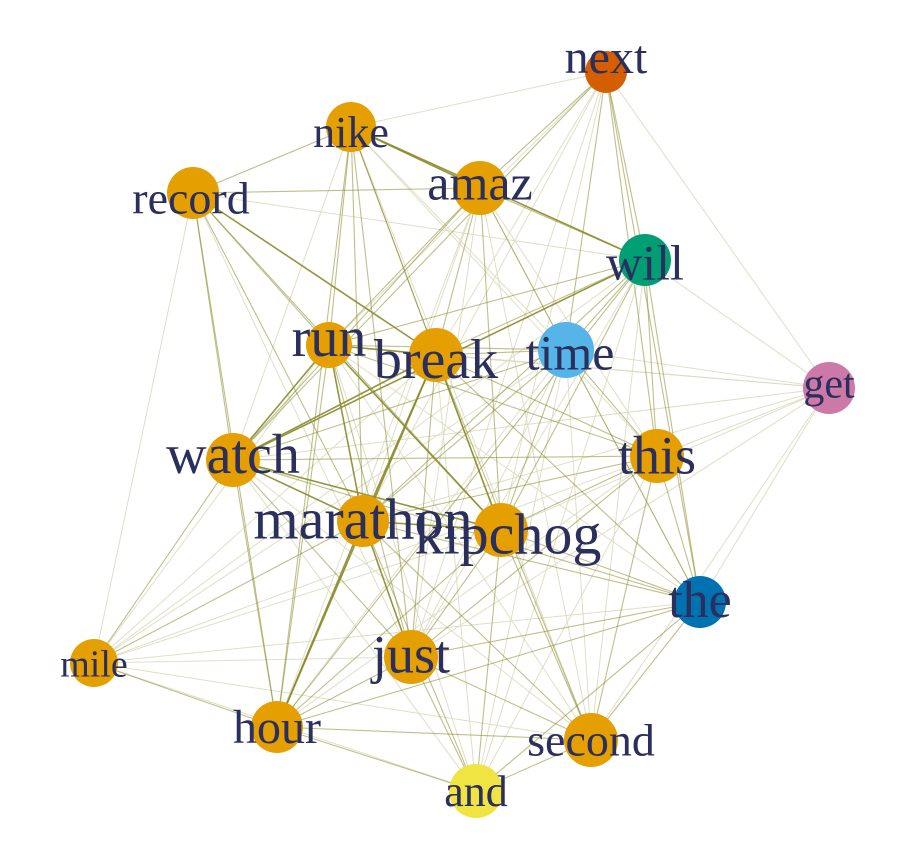 Image resolution: width=907 pixels, height=866 pixels. I want to click on edge-record-amaz, so click(336, 190).